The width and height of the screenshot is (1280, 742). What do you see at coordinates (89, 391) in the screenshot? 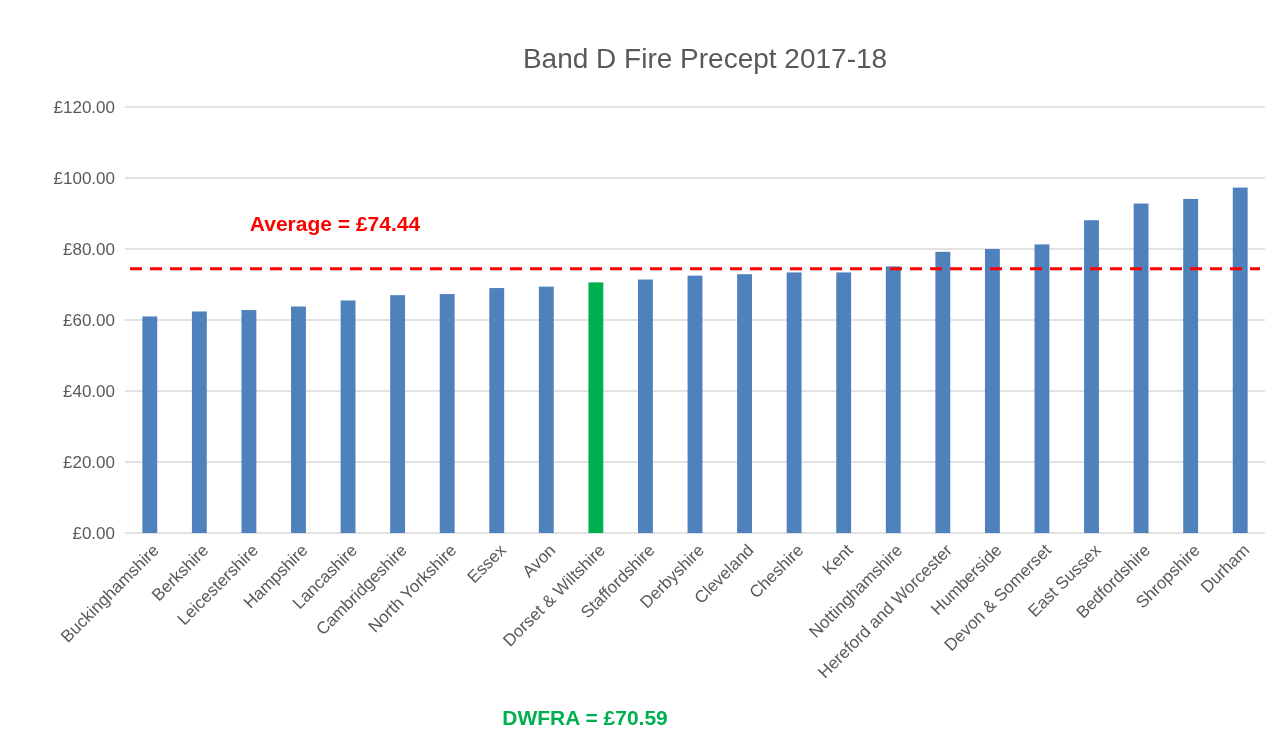
I see `y-tick-label: £40.00` at bounding box center [89, 391].